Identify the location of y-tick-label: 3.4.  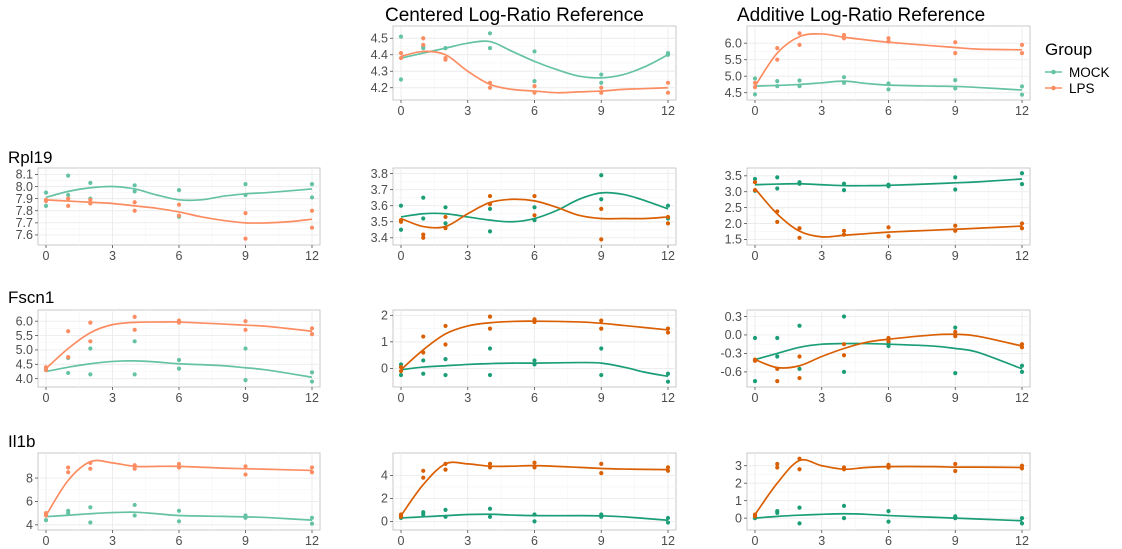
(379, 238).